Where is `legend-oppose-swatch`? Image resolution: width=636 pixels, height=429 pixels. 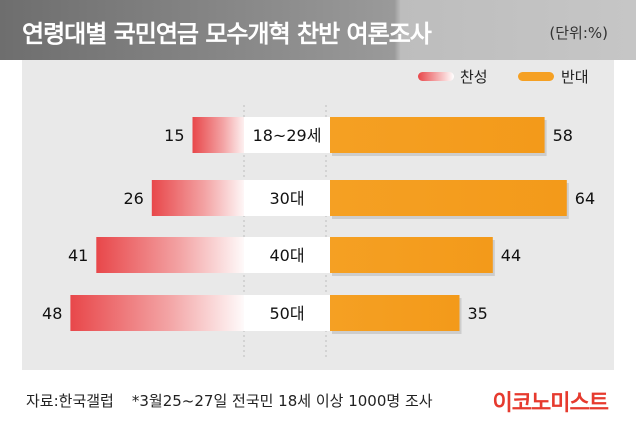
legend-oppose-swatch is located at coordinates (536, 76).